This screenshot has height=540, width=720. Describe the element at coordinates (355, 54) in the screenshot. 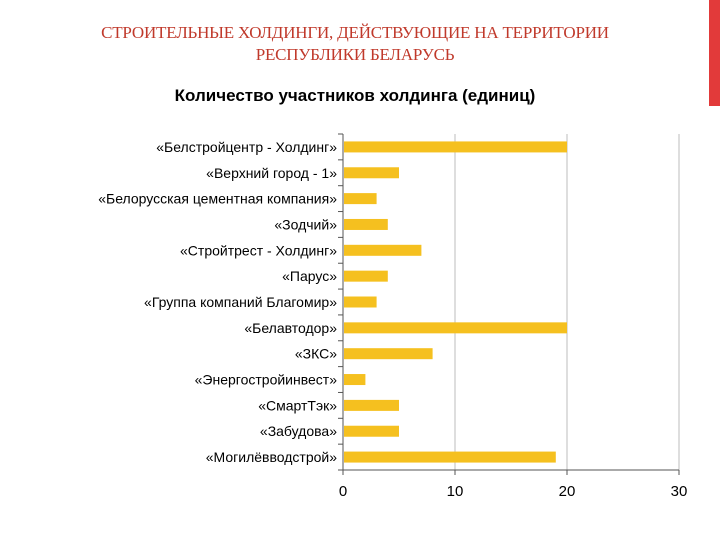

I see `slide-title-line-2: РЕСПУБЛИКИ БЕЛАРУСЬ` at that location.